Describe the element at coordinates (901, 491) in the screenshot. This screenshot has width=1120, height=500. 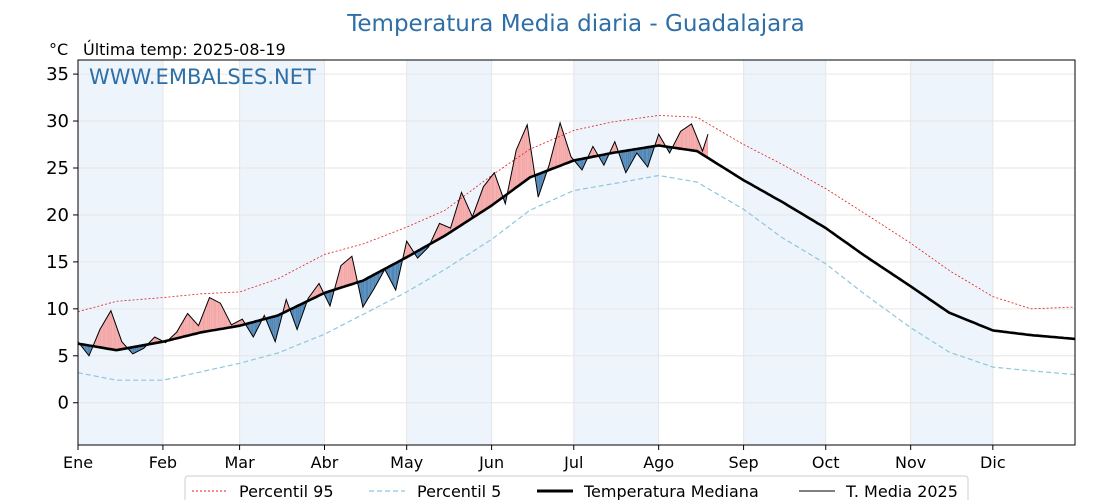
I see `legend-current-label: T. Media 2025` at that location.